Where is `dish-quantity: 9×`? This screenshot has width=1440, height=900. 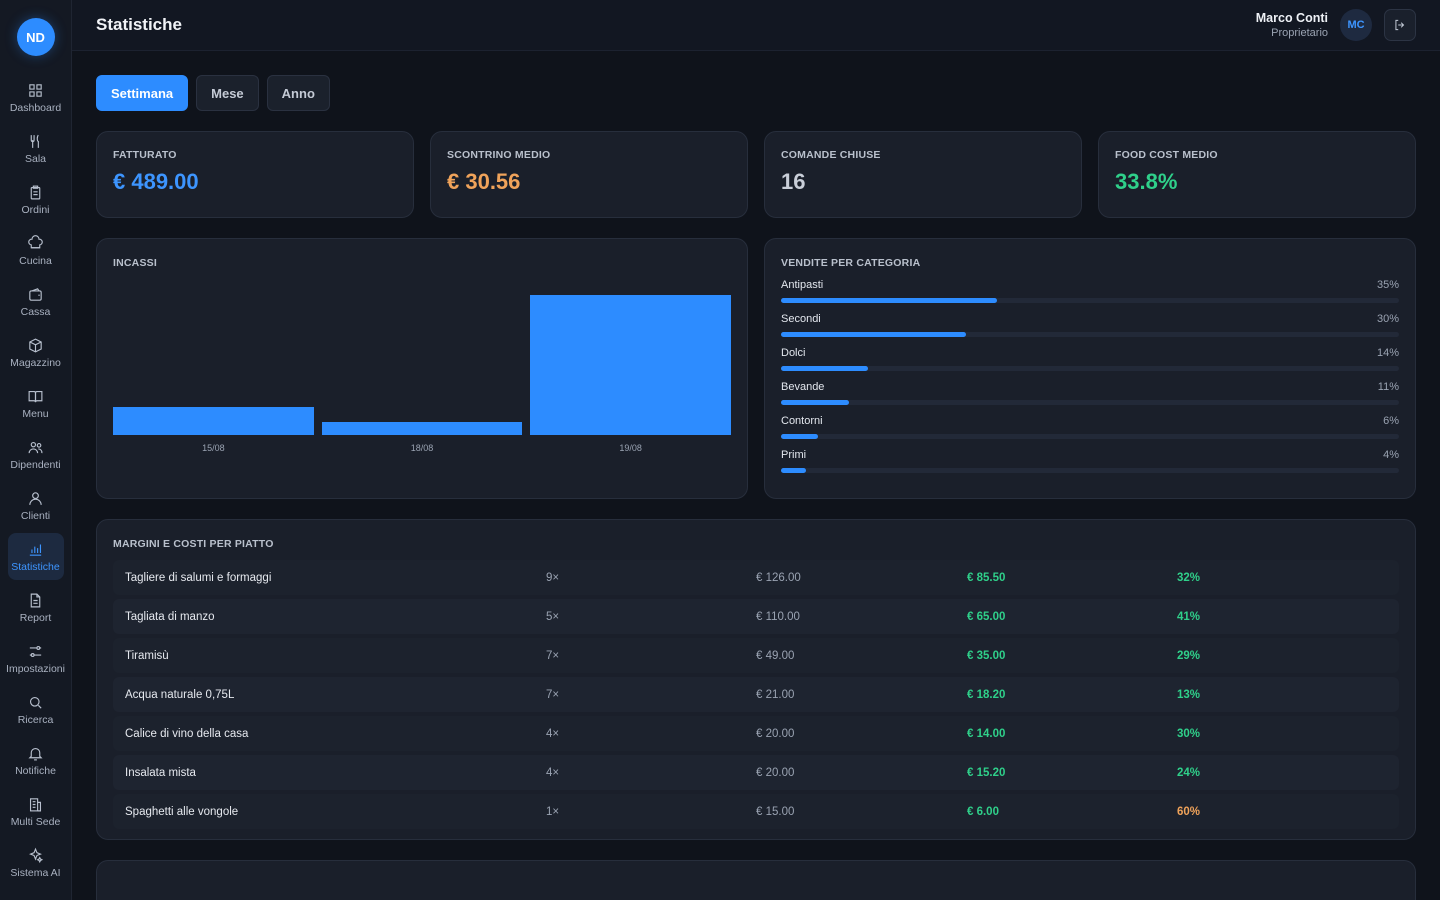 dish-quantity: 9× is located at coordinates (553, 577).